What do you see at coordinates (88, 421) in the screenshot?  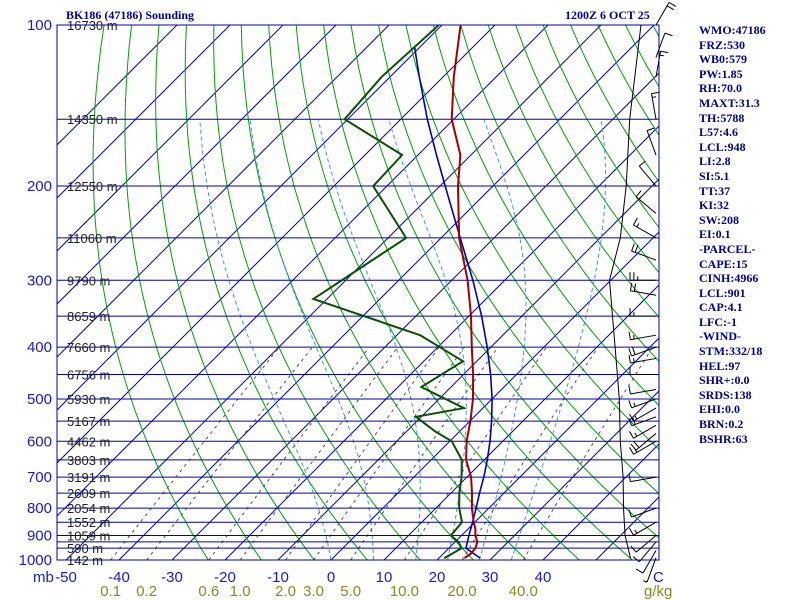 I see `height-tick-label: 5167 m` at bounding box center [88, 421].